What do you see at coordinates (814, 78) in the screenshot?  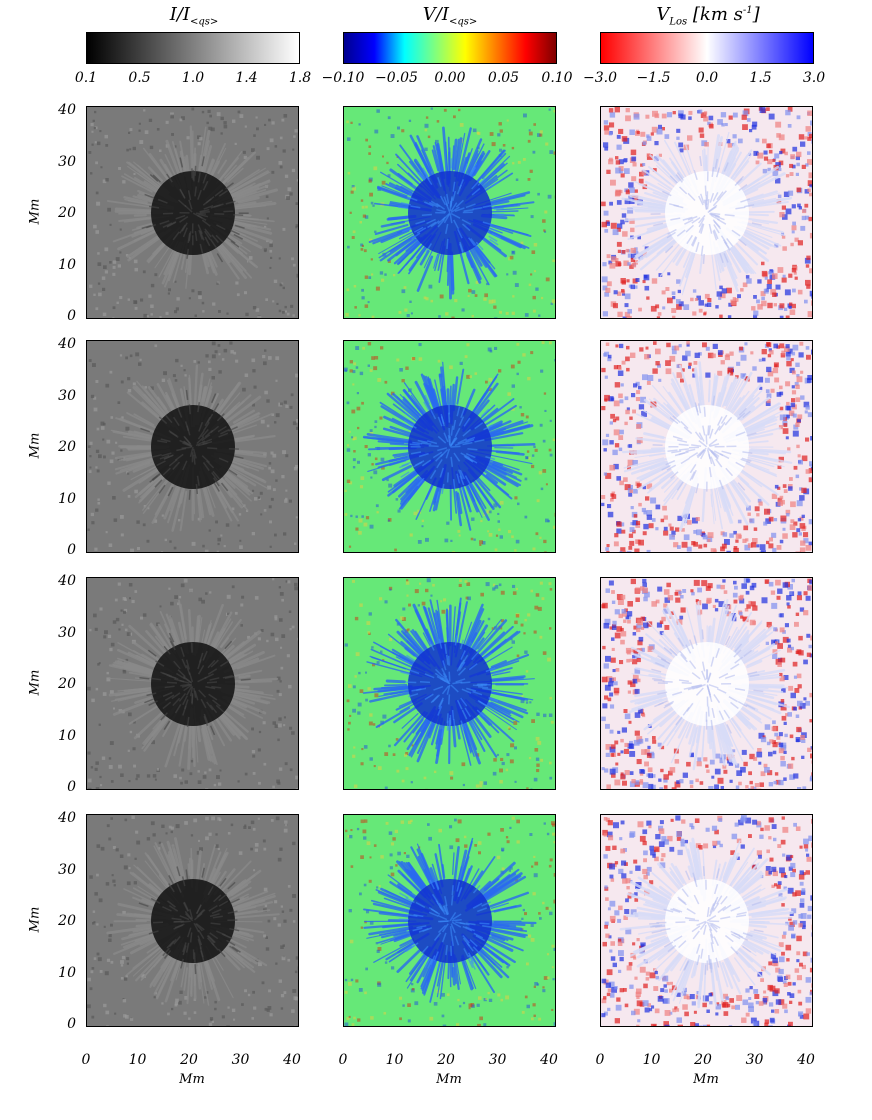 I see `colorbar-tick-label: 3.0` at bounding box center [814, 78].